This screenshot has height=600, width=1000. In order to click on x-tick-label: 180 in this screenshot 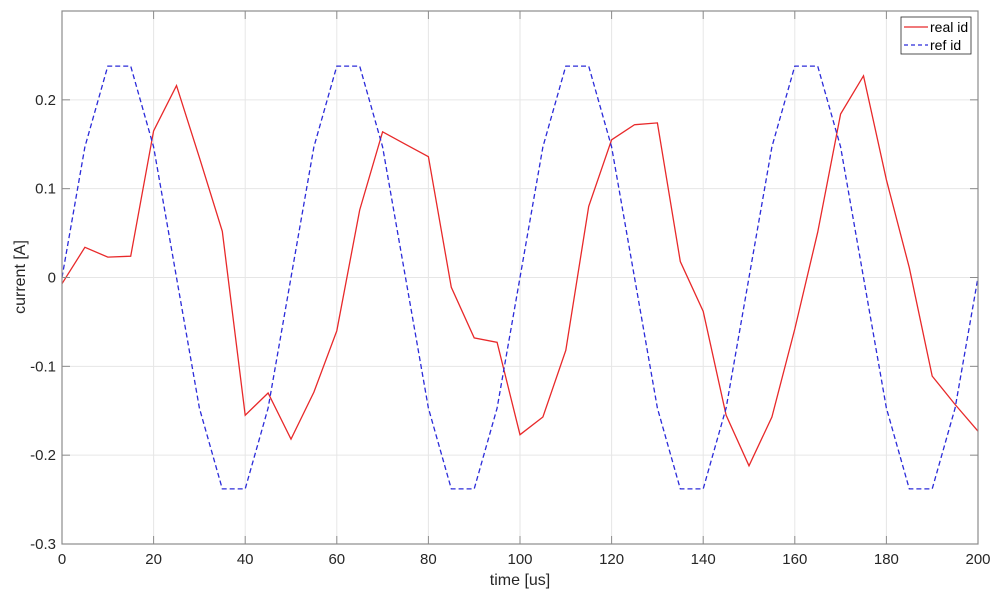, I will do `click(886, 559)`.